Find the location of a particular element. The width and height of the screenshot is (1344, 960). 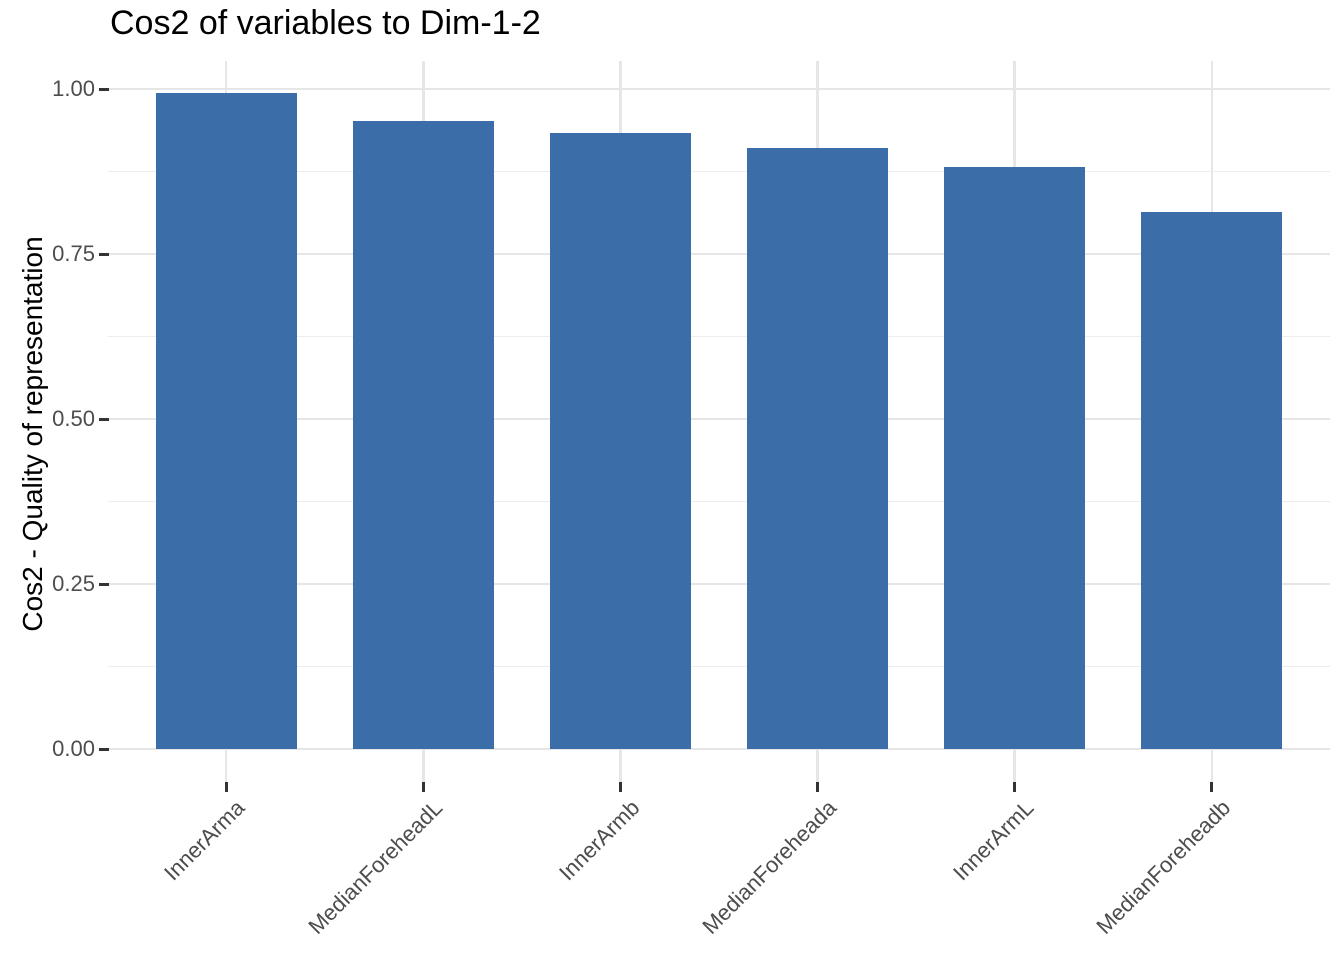

bar-InnerArmb is located at coordinates (620, 440).